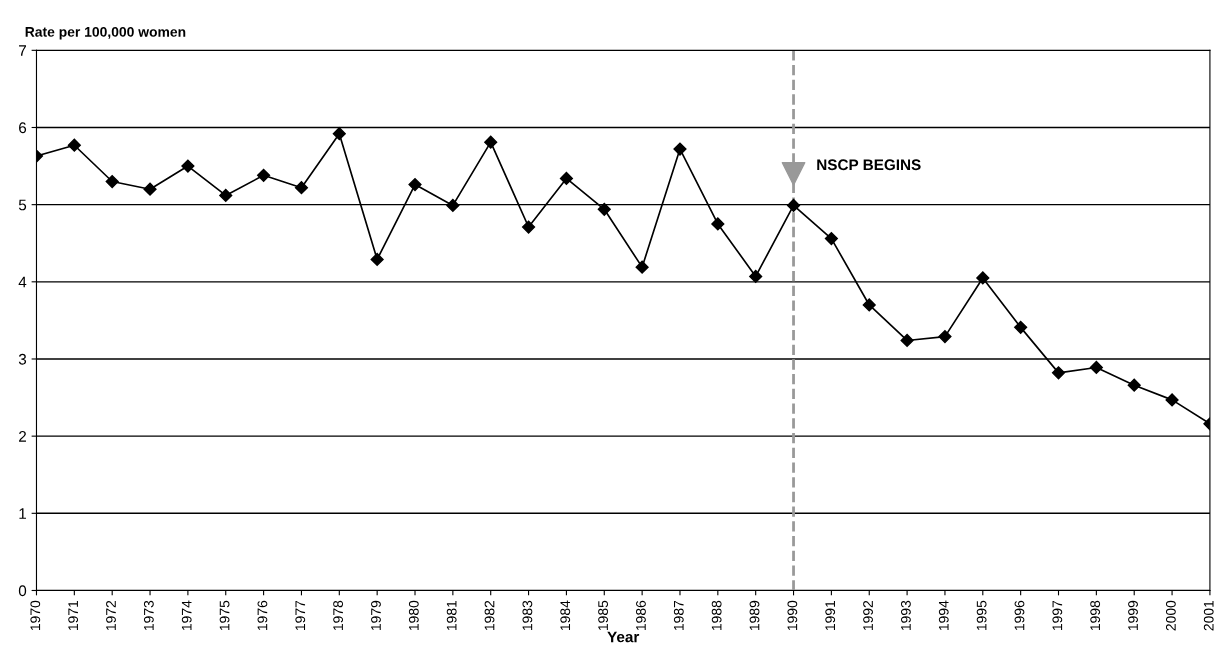 This screenshot has height=671, width=1216. Describe the element at coordinates (869, 165) in the screenshot. I see `ref-line-label: NSCP BEGINS` at that location.